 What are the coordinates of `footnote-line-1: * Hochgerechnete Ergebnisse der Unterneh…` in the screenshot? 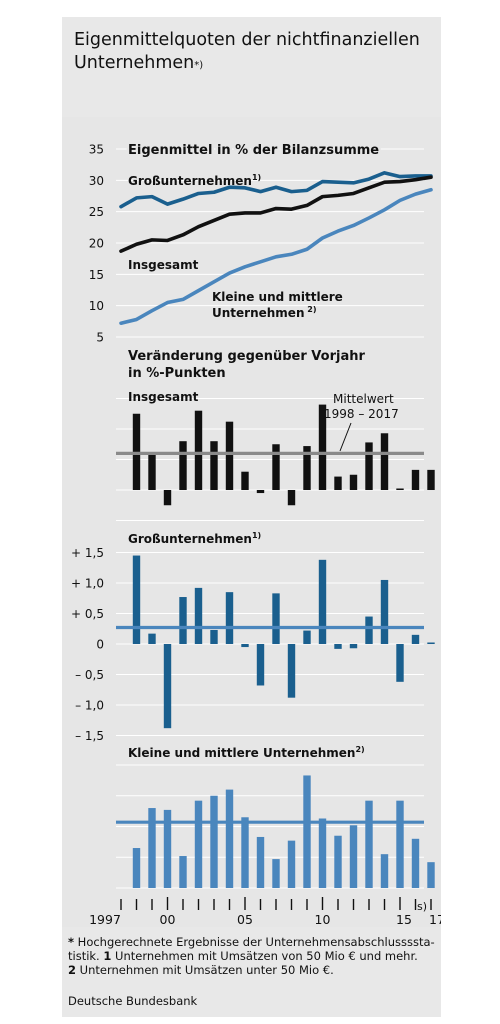 It's located at (252, 942).